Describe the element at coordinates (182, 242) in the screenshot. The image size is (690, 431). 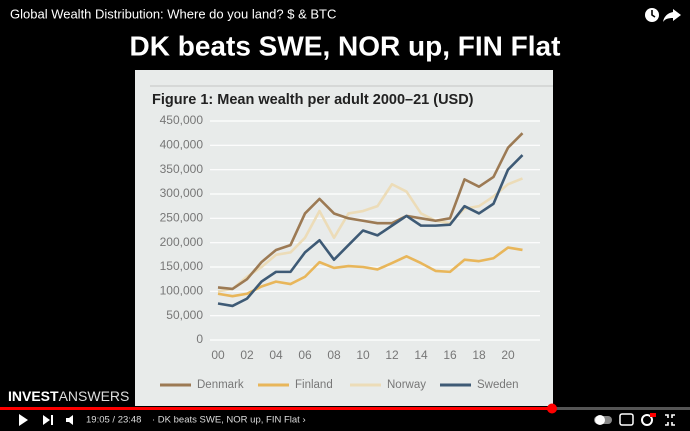
I see `y-tick-label: 200,000` at that location.